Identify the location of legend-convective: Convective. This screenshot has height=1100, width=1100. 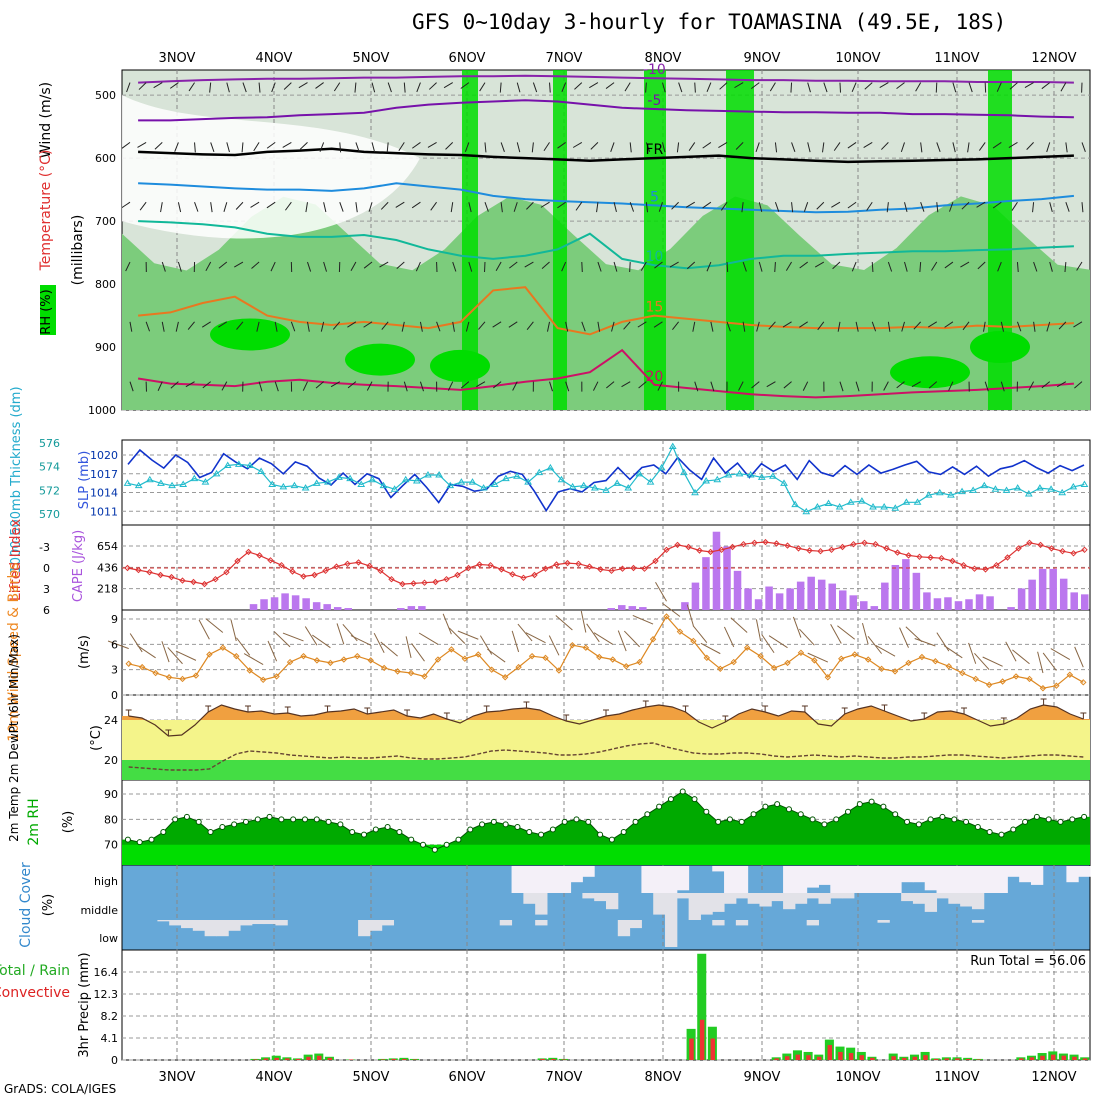
(35, 993).